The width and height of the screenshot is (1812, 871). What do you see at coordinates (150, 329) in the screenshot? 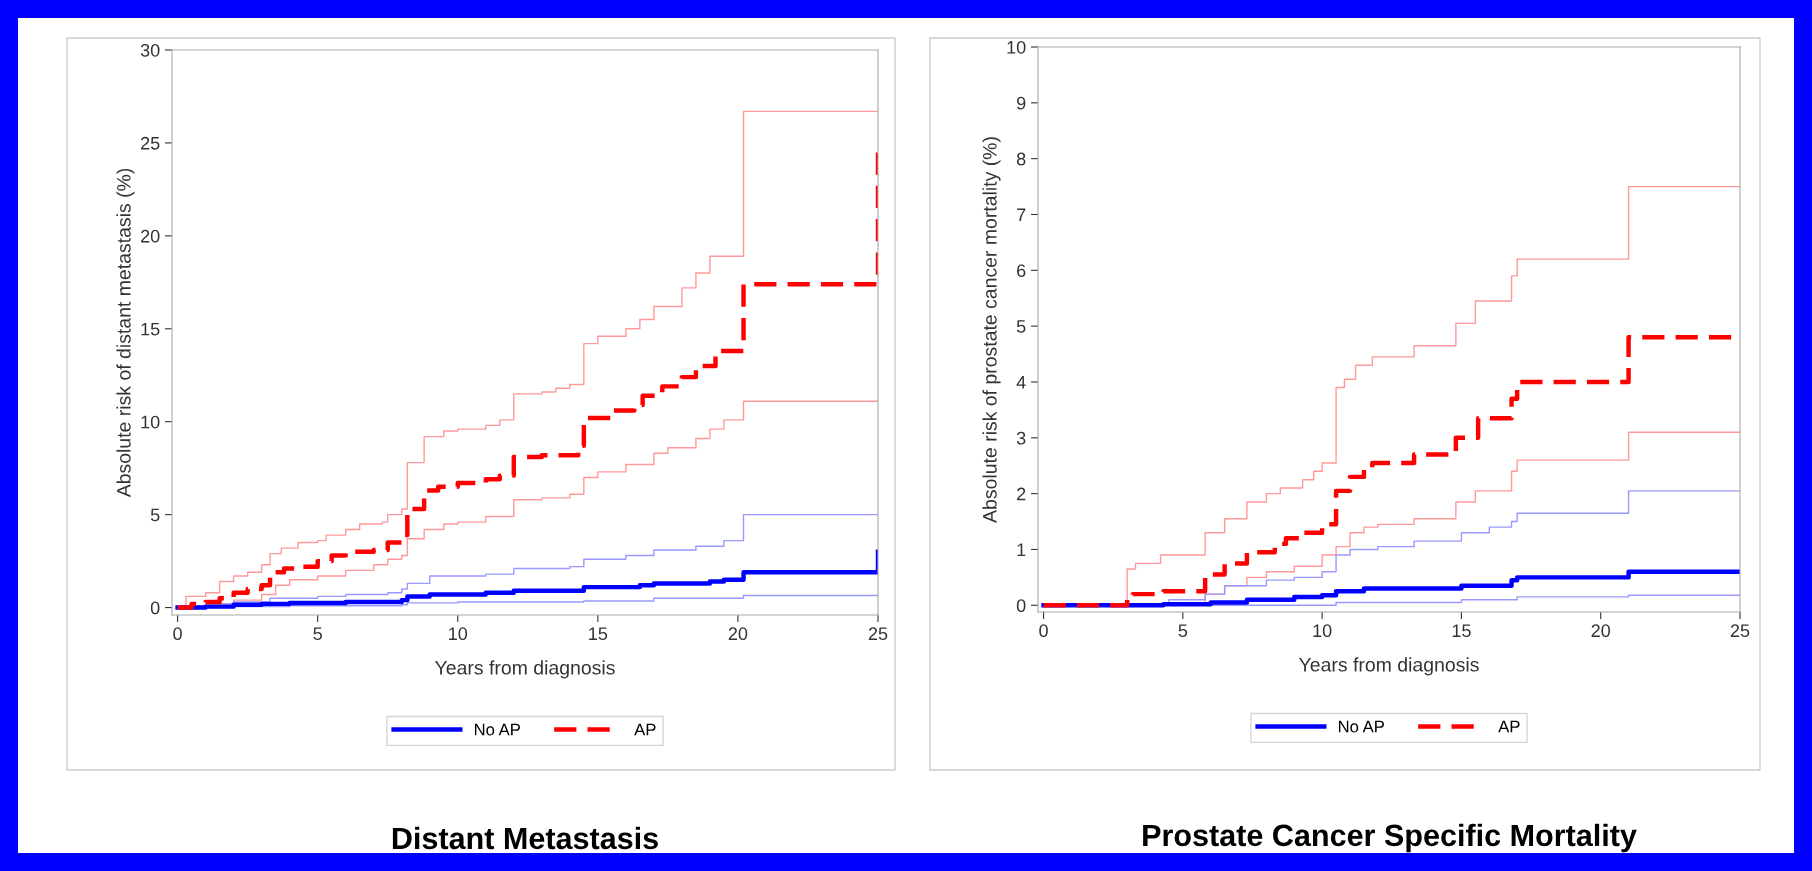
I see `y-tick-label: 15` at bounding box center [150, 329].